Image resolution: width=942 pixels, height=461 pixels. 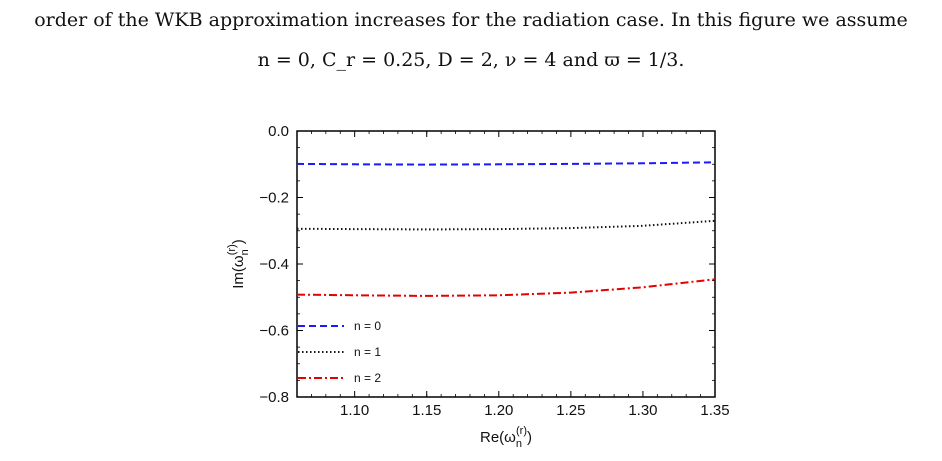 What do you see at coordinates (506, 287) in the screenshot?
I see `series-line-n2` at bounding box center [506, 287].